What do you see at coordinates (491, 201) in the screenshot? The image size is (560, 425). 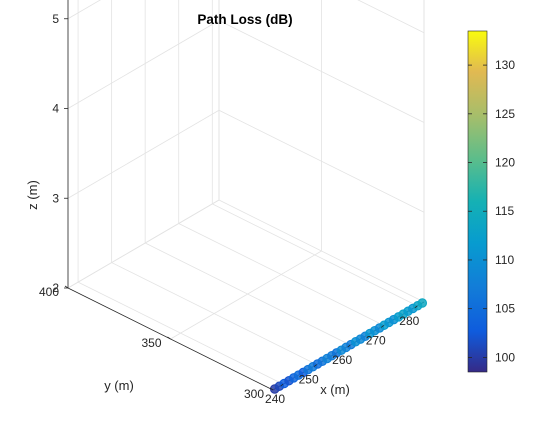 I see `colorbar: 100 105 110 115 120 125 130` at bounding box center [491, 201].